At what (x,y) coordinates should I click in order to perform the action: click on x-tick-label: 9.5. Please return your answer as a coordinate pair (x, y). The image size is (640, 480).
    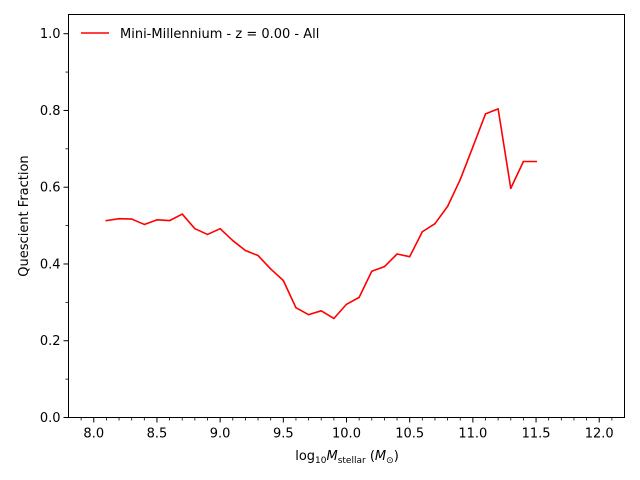
    Looking at the image, I should click on (283, 434).